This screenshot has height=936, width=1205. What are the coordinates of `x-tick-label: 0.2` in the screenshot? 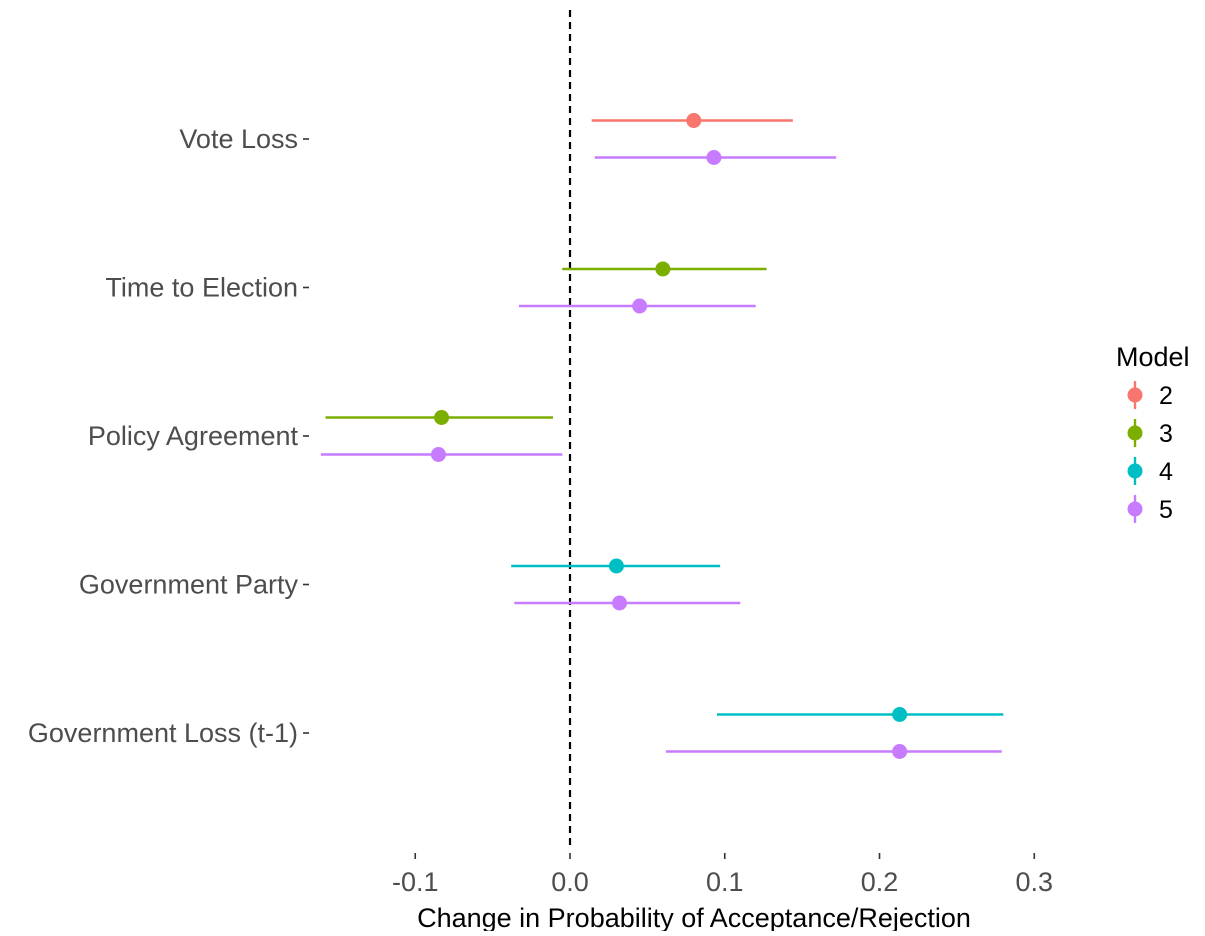 It's located at (880, 882).